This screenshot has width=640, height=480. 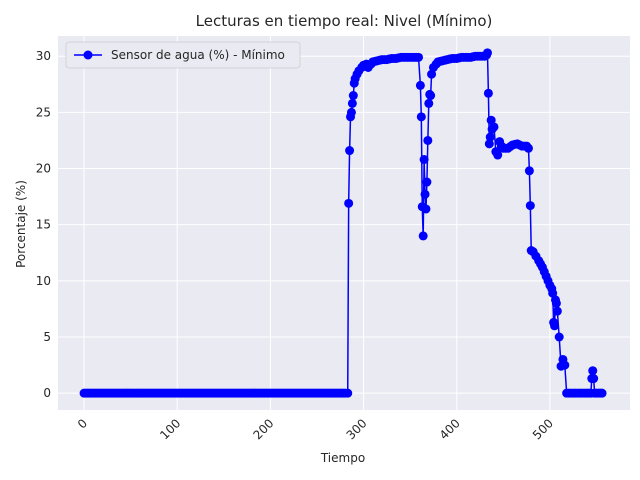 I want to click on x-axis-label: Tiempo, so click(x=342, y=458).